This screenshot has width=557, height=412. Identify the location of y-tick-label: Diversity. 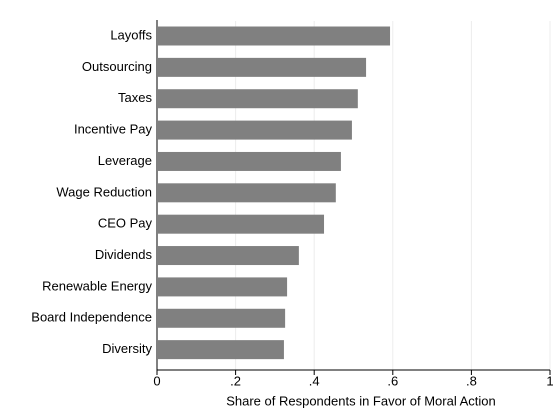
(127, 348).